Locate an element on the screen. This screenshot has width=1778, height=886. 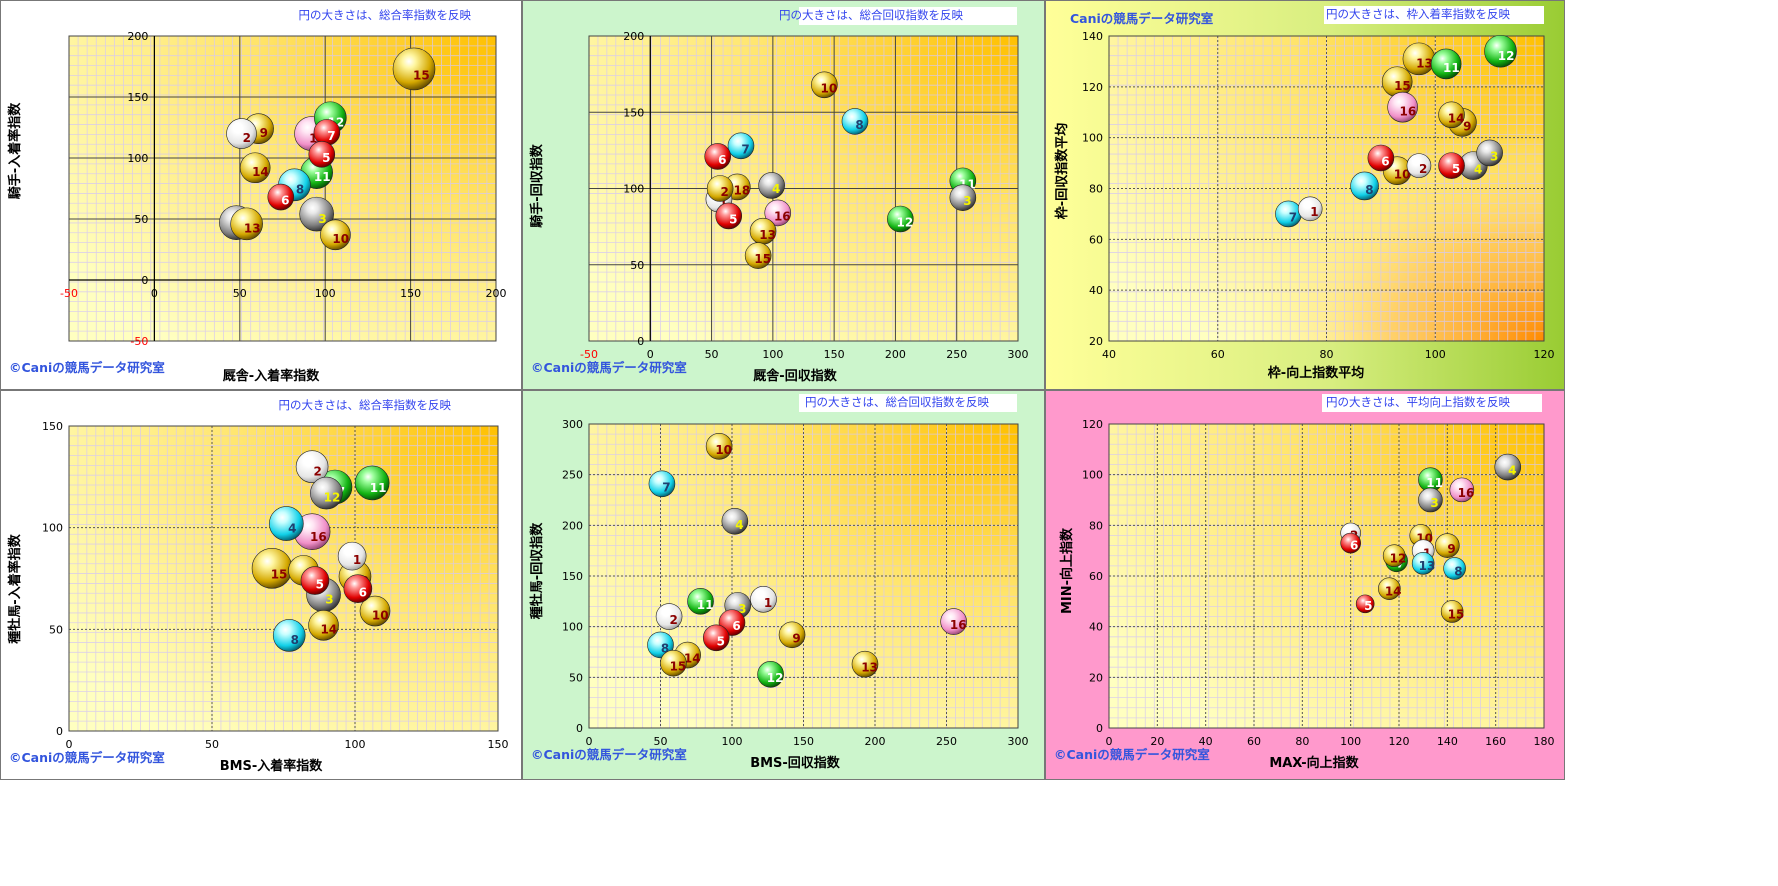
x-tick-label: 200 is located at coordinates (895, 354).